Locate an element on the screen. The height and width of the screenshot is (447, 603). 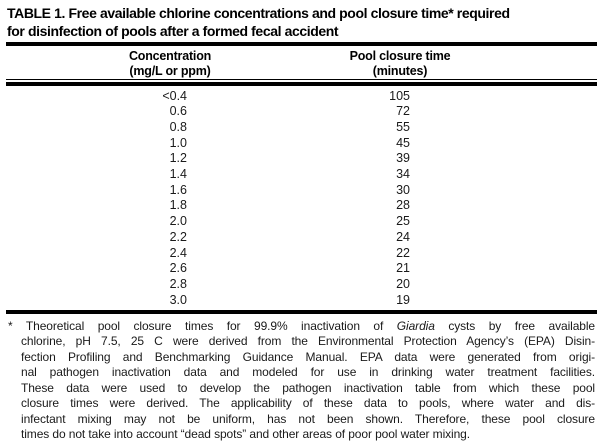
closure-time-cell: 28 is located at coordinates (403, 205).